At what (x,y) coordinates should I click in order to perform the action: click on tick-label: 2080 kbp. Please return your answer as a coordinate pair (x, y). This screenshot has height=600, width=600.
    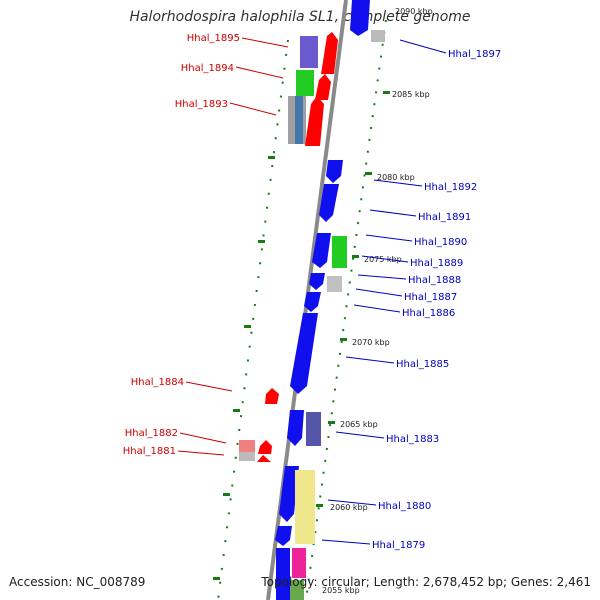
    Looking at the image, I should click on (396, 177).